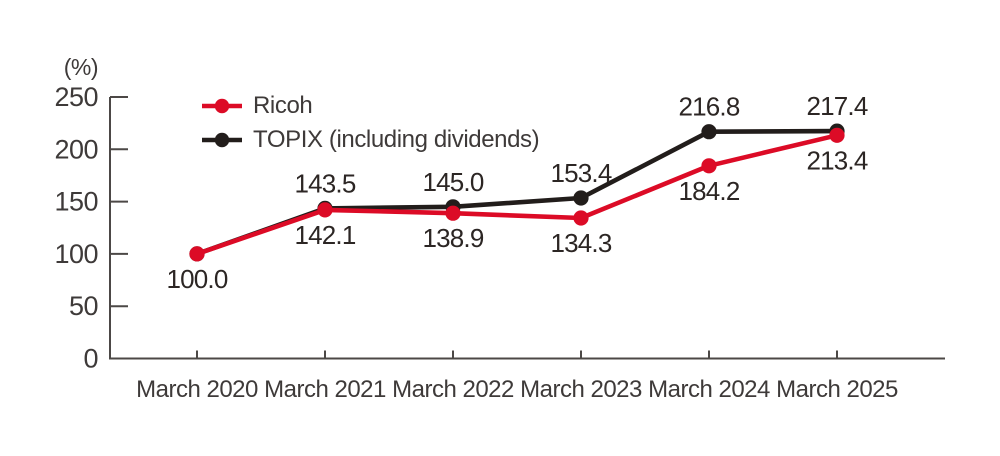  Describe the element at coordinates (325, 389) in the screenshot. I see `x-tick-label: March 2021` at that location.